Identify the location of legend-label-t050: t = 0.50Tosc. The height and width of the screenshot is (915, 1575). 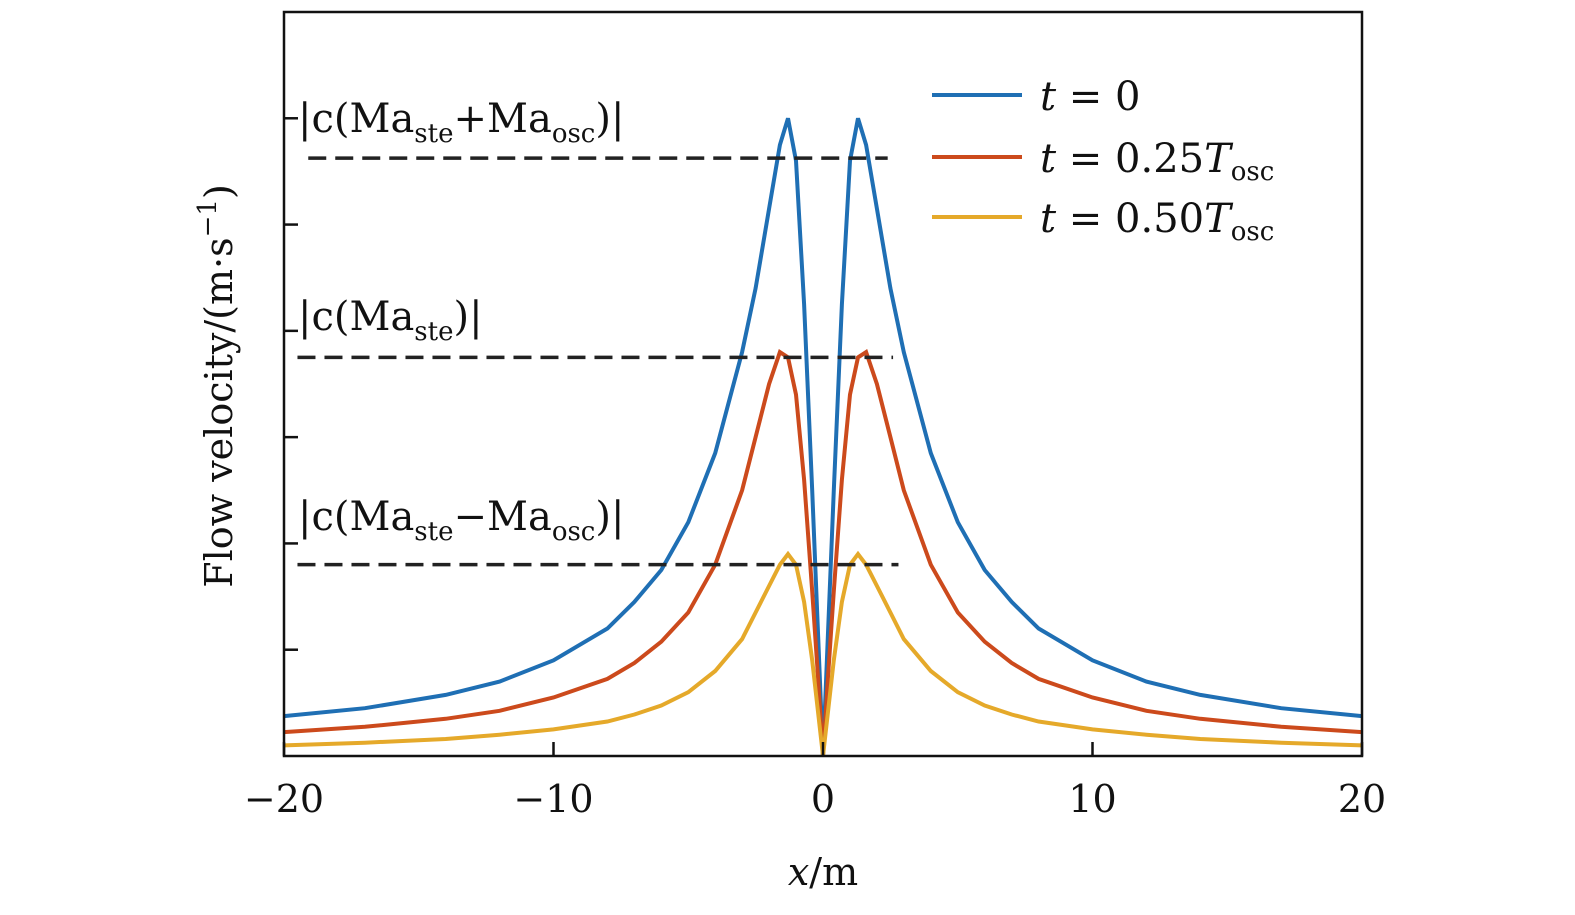
(1157, 221).